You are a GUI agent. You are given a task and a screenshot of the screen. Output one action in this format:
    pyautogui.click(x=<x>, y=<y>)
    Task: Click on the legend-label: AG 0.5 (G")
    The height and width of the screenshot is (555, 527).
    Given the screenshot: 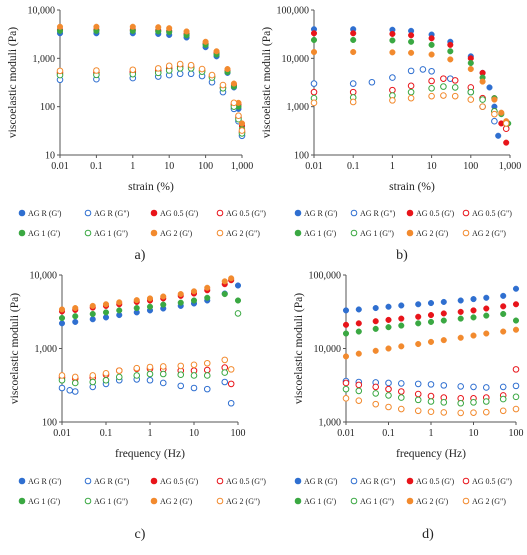 What is the action you would take?
    pyautogui.click(x=246, y=481)
    